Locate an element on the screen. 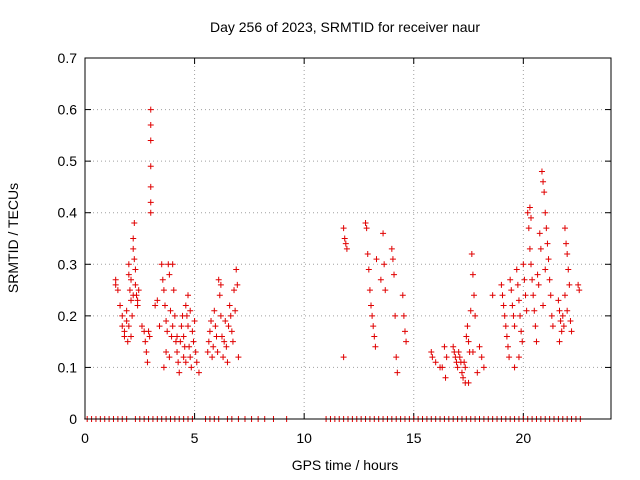 The height and width of the screenshot is (480, 640). x-tick-label: 20 is located at coordinates (524, 438).